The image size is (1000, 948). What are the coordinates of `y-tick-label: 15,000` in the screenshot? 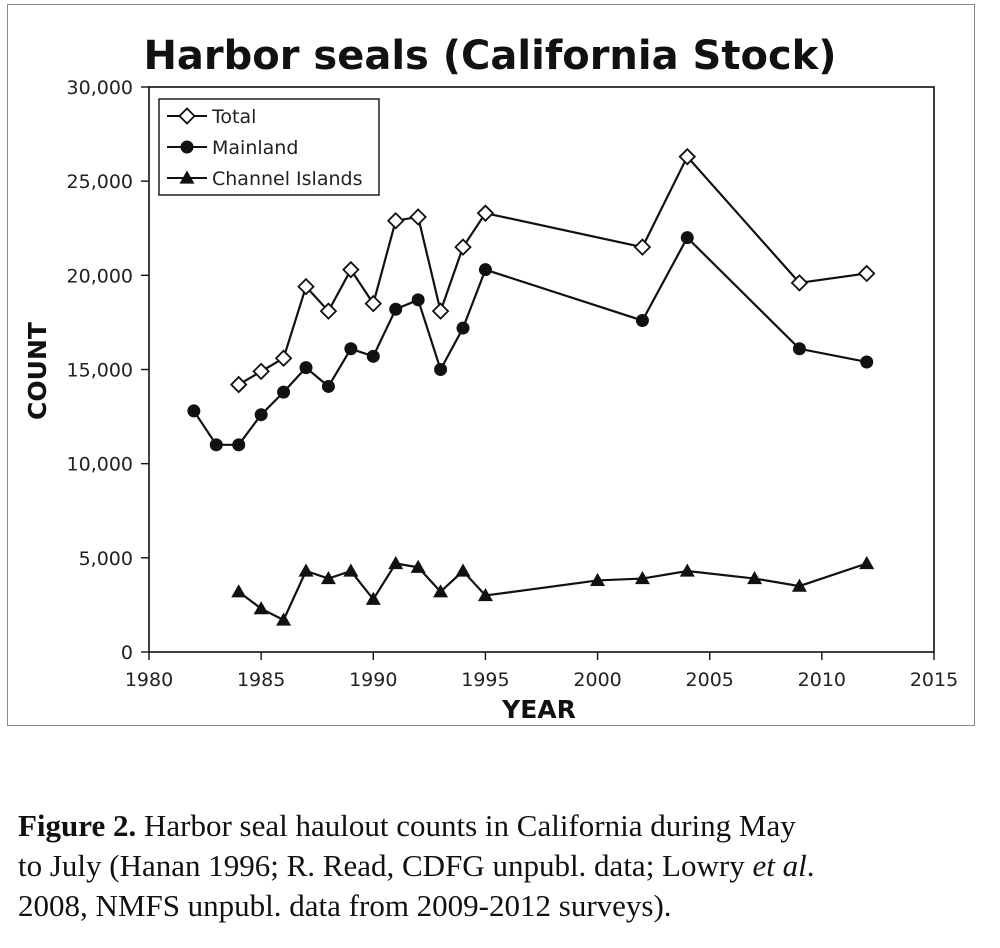 It's located at (100, 371).